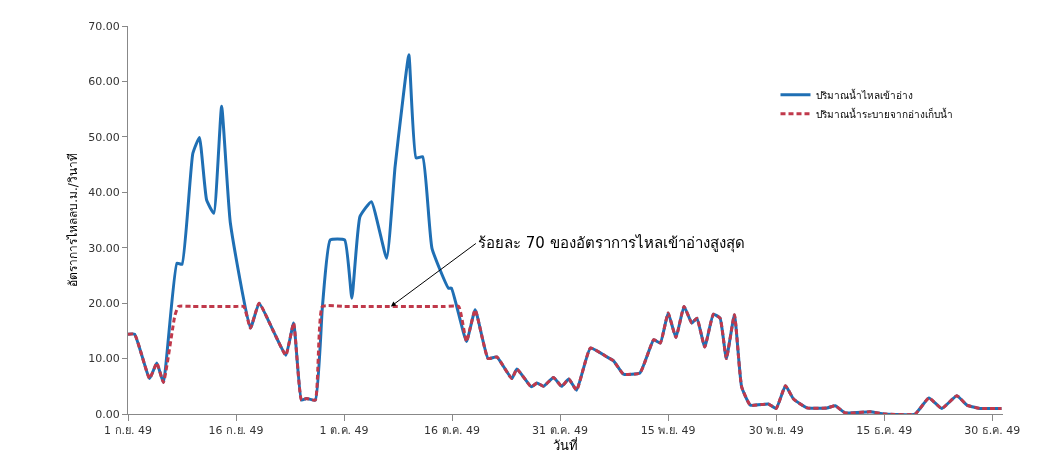 This screenshot has width=1059, height=472. I want to click on annotation: ร้อยละ 70 ของอัตราการไหลเข้าอ่างสูงสุด, so click(611, 243).